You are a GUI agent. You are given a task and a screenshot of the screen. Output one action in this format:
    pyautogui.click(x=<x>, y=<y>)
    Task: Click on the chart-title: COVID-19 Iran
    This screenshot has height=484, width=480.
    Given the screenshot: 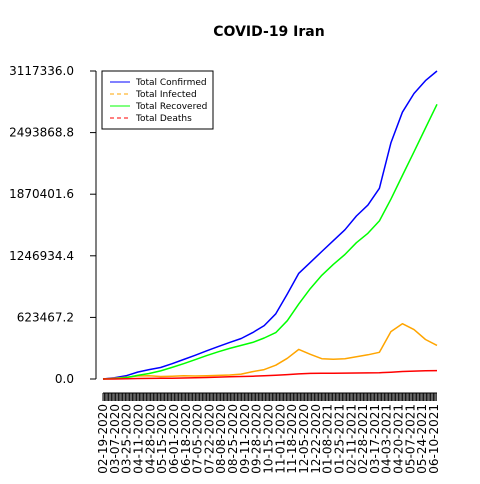 What is the action you would take?
    pyautogui.click(x=268, y=32)
    